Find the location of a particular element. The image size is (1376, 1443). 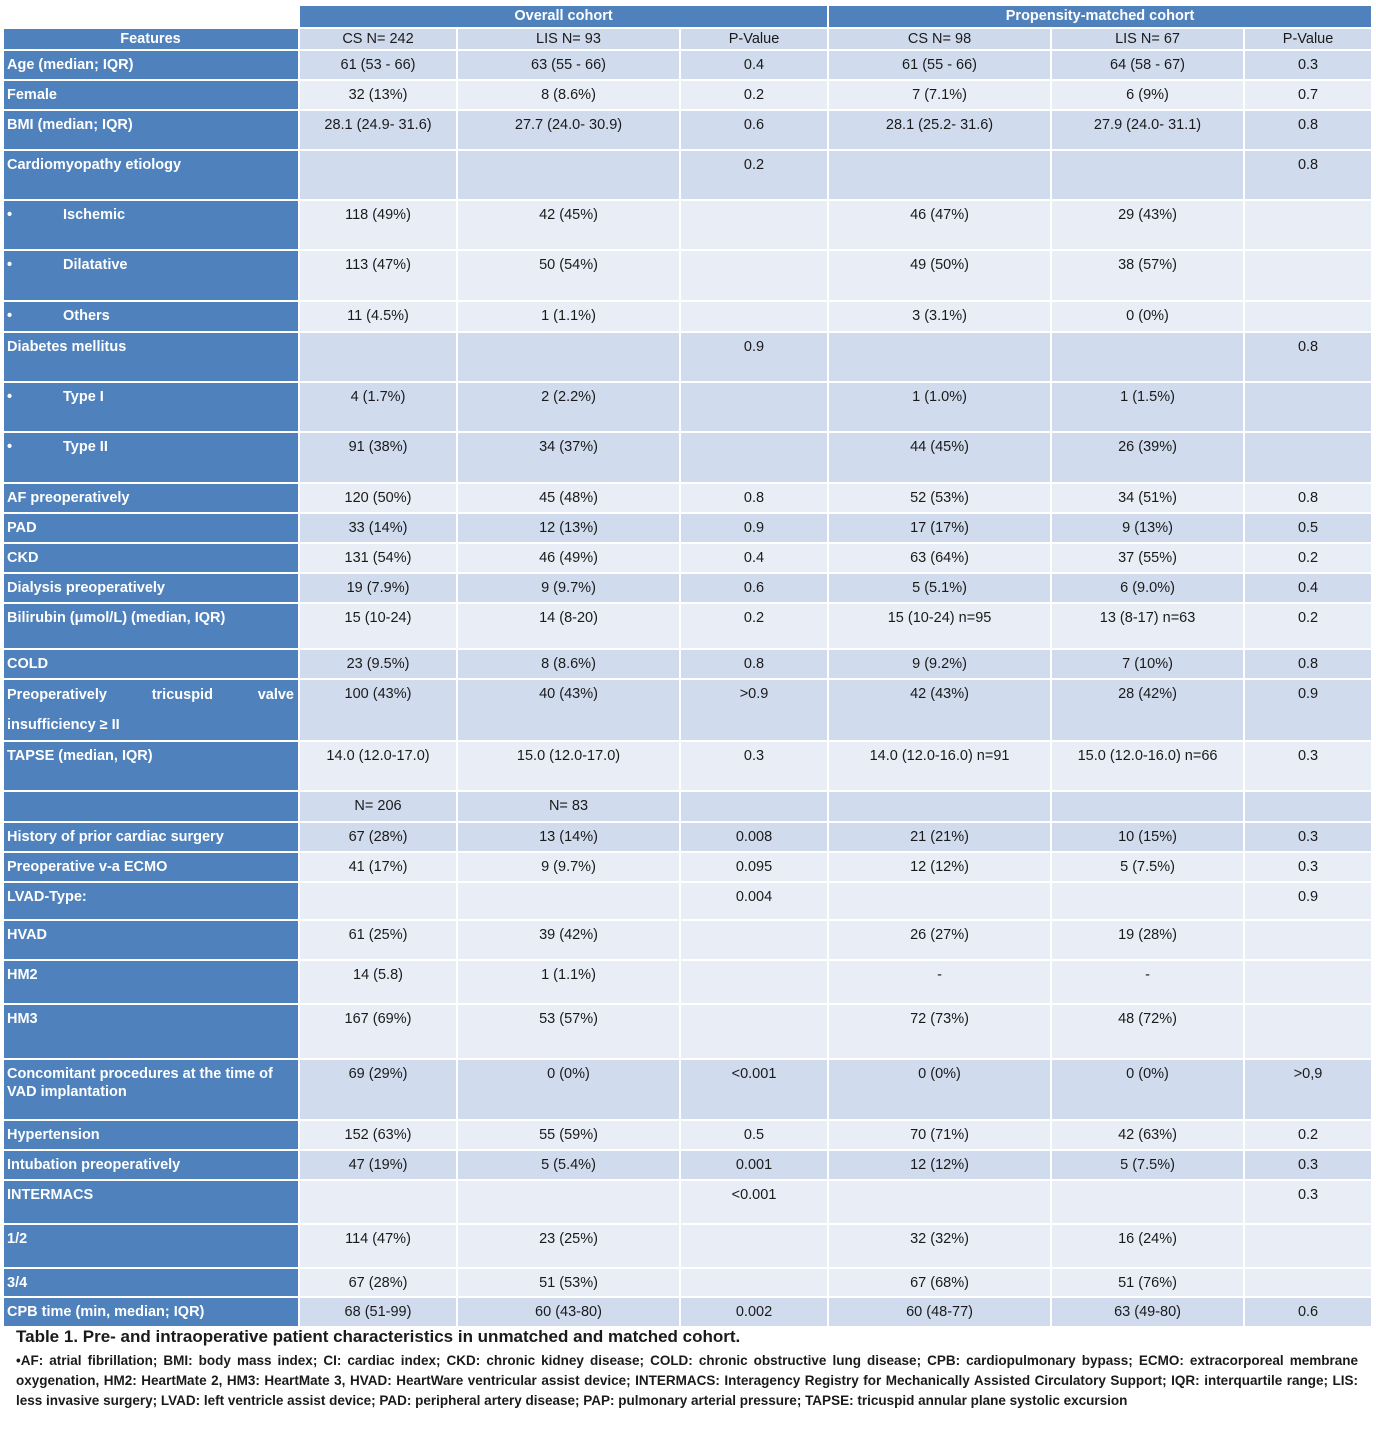

feature-label: CPB time (min, median; IQR) is located at coordinates (151, 1312).